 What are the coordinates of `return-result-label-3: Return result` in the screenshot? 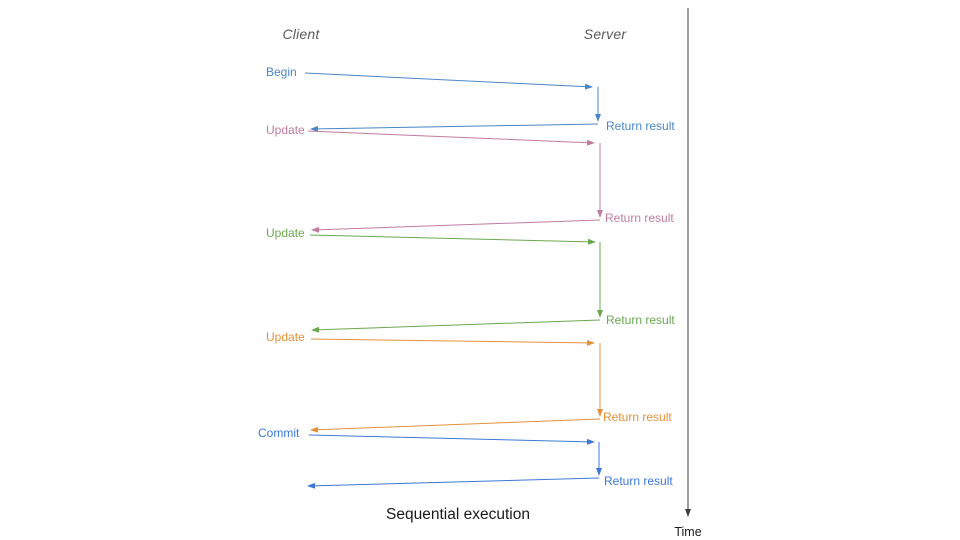 It's located at (637, 417).